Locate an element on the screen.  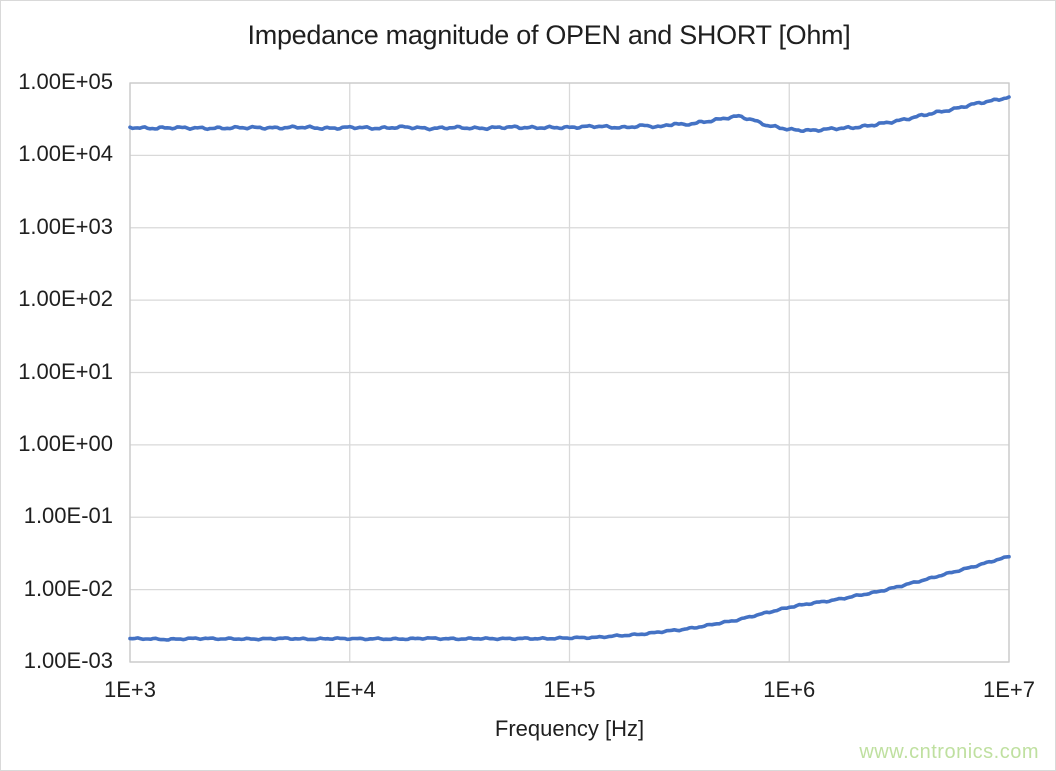
x-tick-label: 1E+6 is located at coordinates (789, 689).